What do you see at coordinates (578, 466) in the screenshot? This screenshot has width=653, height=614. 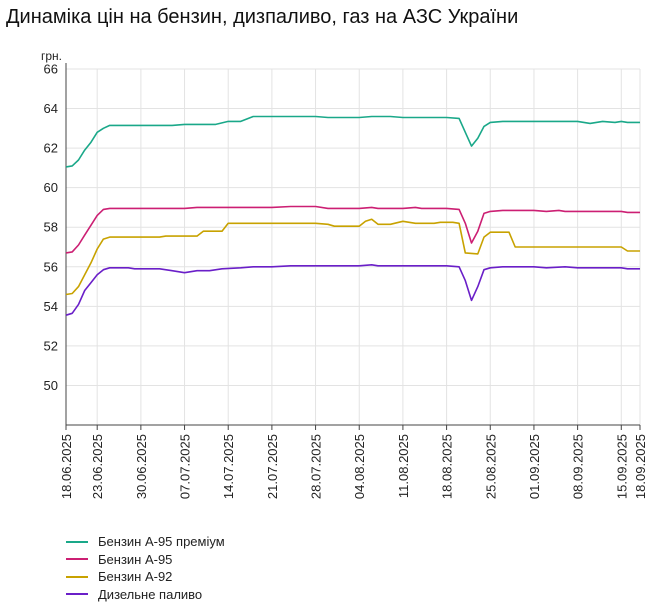 I see `x-tick-label: 08.09.2025` at bounding box center [578, 466].